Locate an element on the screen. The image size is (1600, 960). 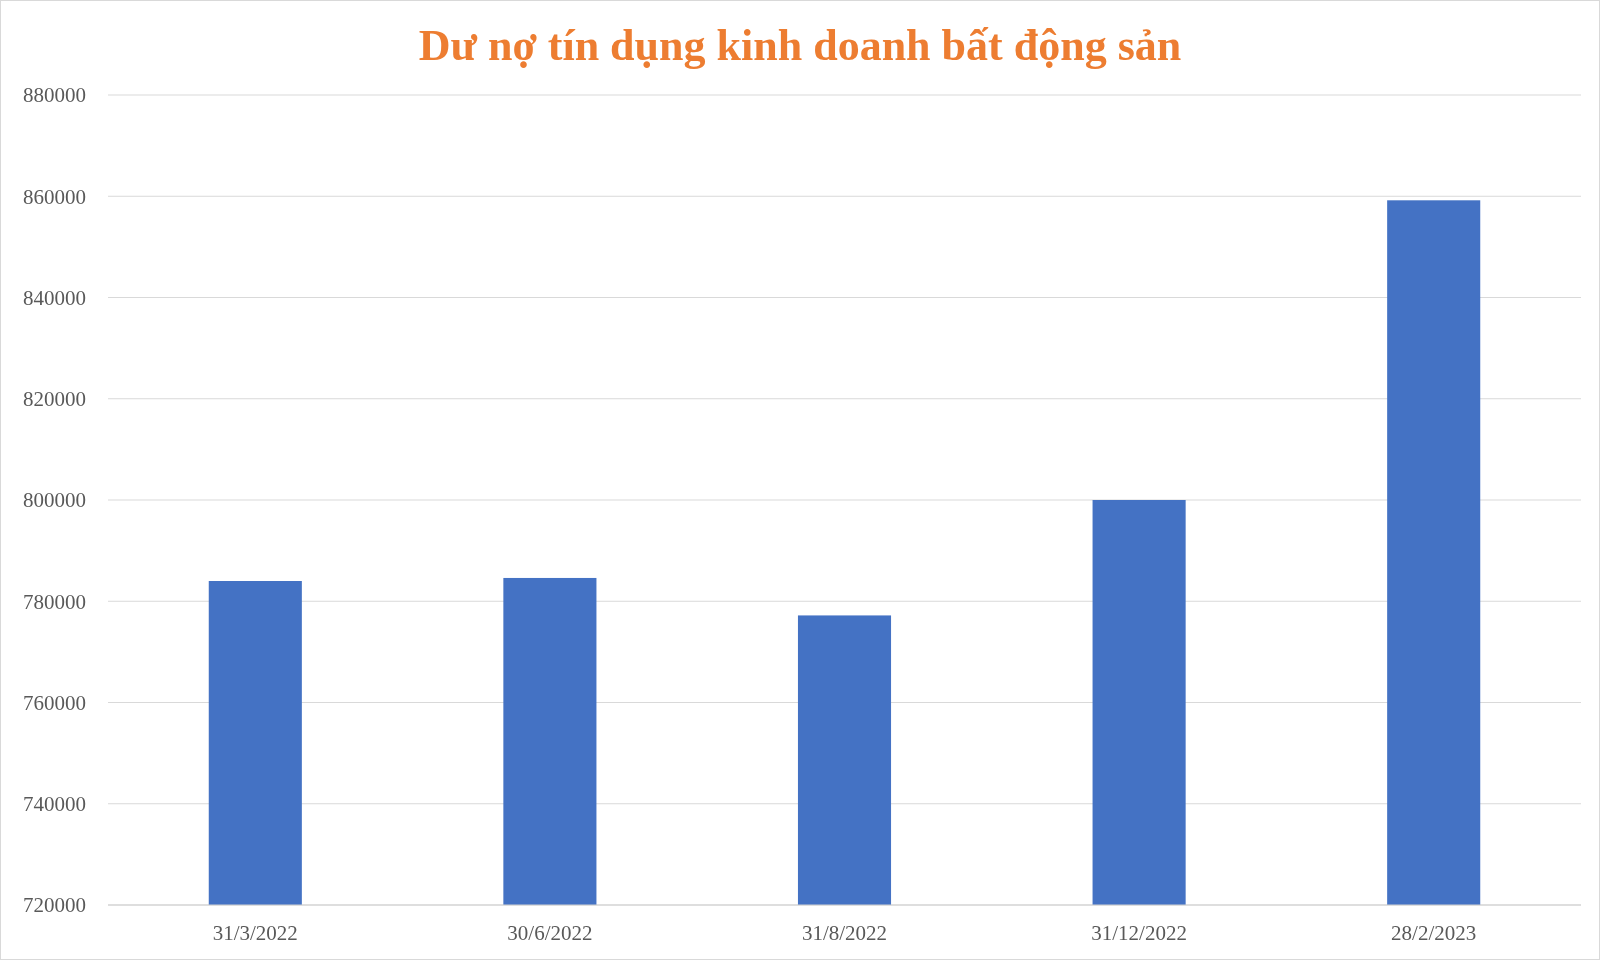
y-tick-label: 840000 is located at coordinates (54, 297).